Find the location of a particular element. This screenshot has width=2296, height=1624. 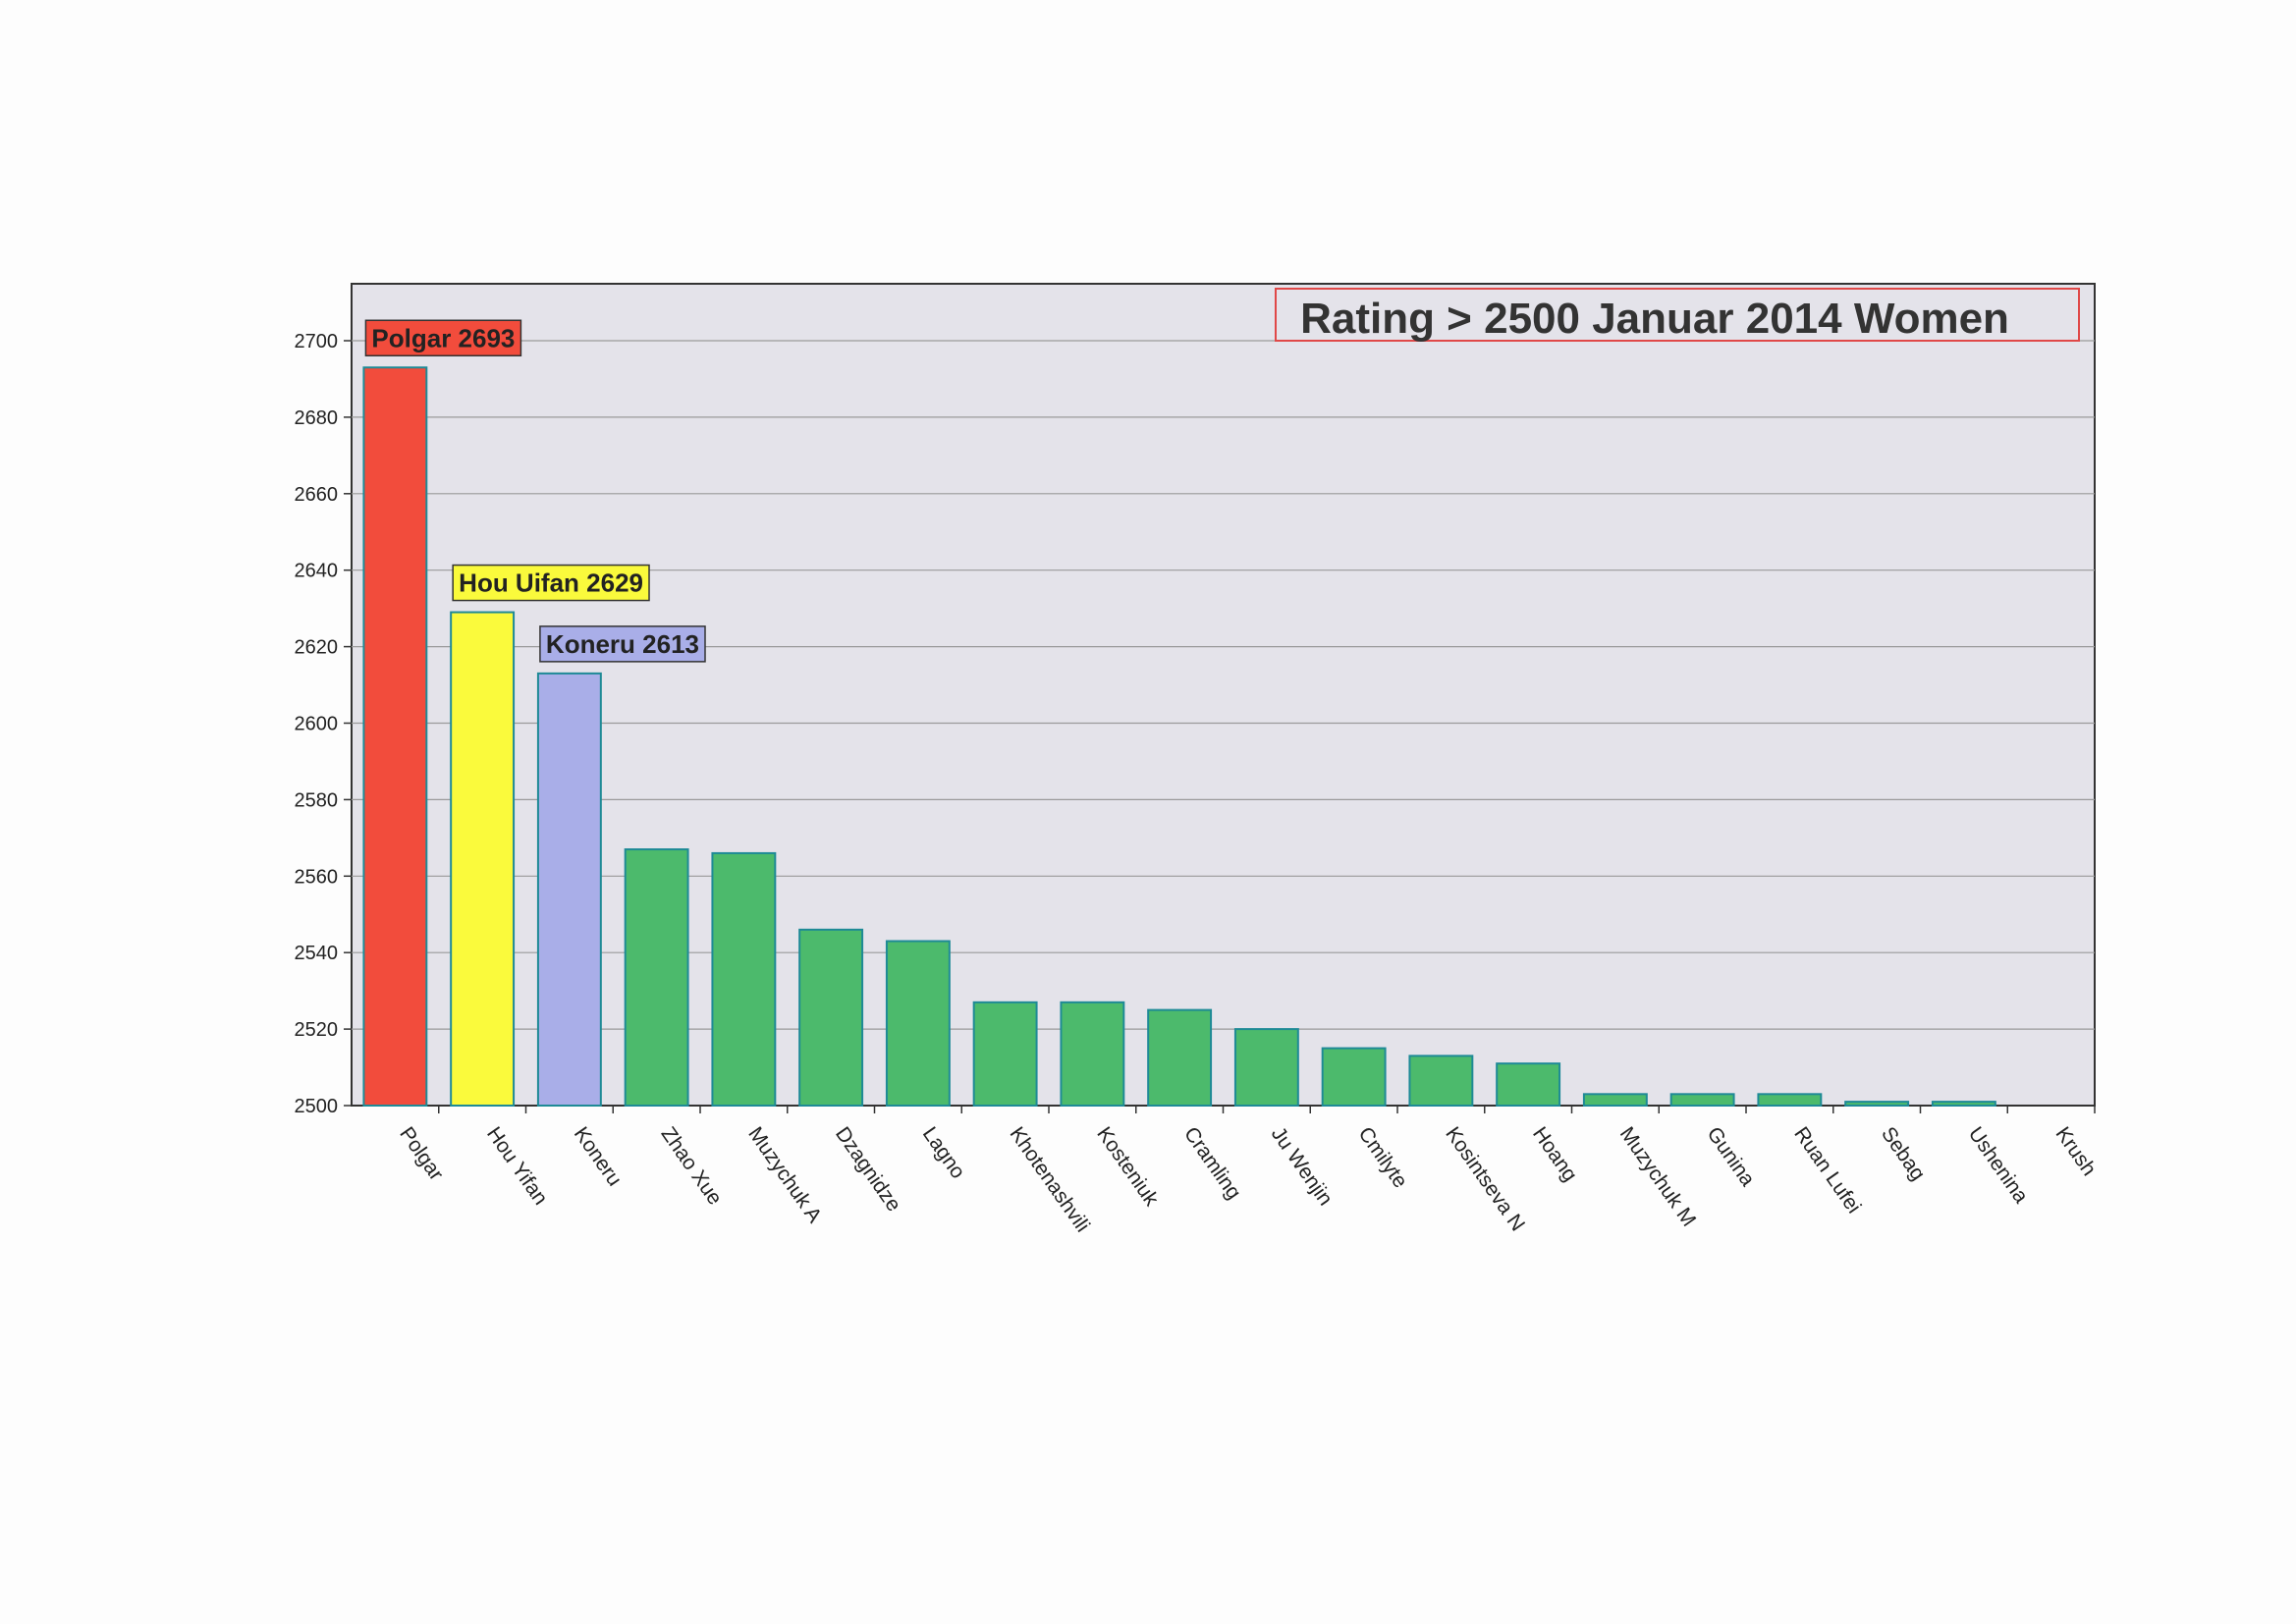

x-category-label: Muzychuk M is located at coordinates (1657, 1177).